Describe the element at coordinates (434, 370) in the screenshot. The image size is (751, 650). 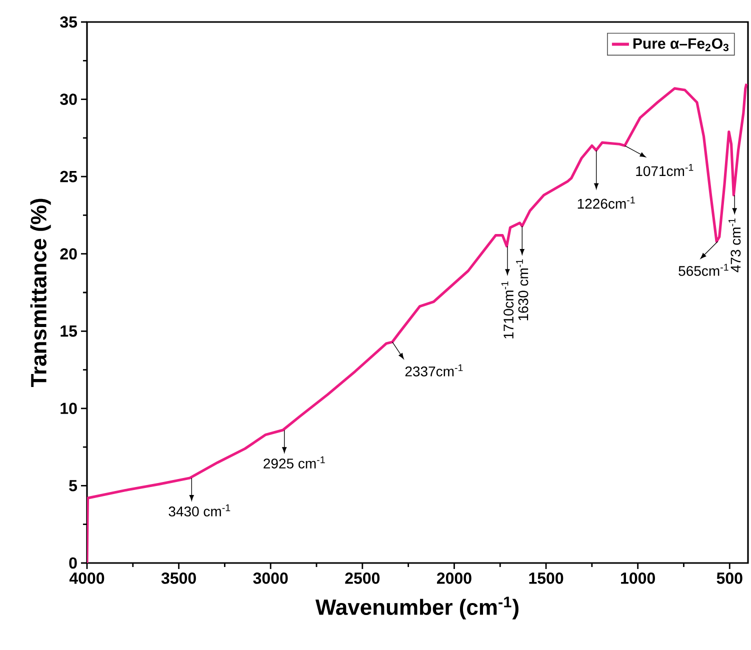
I see `annotation: 2337cm$^{-1}$` at that location.